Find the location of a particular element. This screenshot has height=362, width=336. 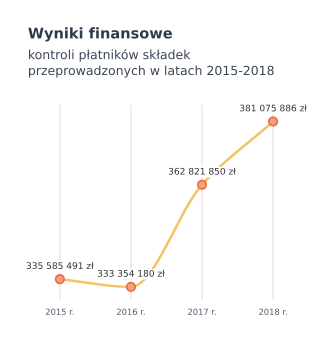

chart-title: Wyniki finansowe is located at coordinates (100, 34).